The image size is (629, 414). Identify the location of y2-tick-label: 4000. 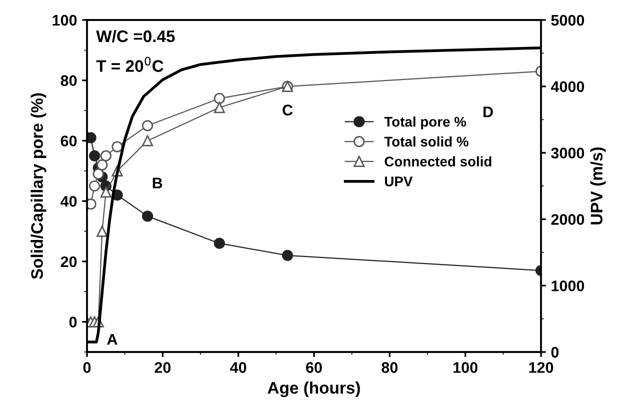
(567, 86).